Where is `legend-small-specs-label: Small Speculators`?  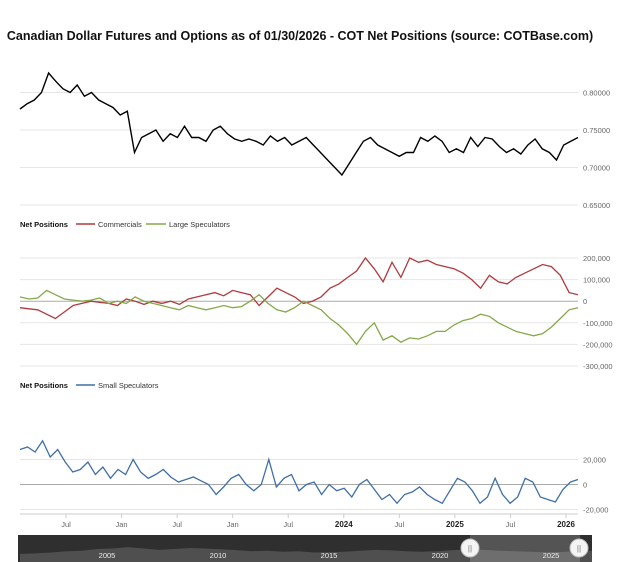 legend-small-specs-label: Small Speculators is located at coordinates (128, 385).